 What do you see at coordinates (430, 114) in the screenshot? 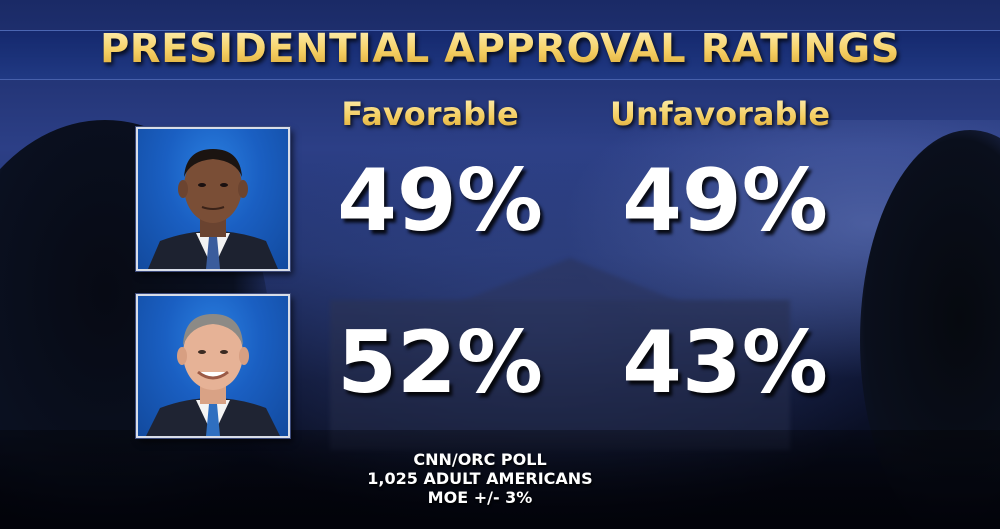
I see `column-header-favorable: Favorable` at bounding box center [430, 114].